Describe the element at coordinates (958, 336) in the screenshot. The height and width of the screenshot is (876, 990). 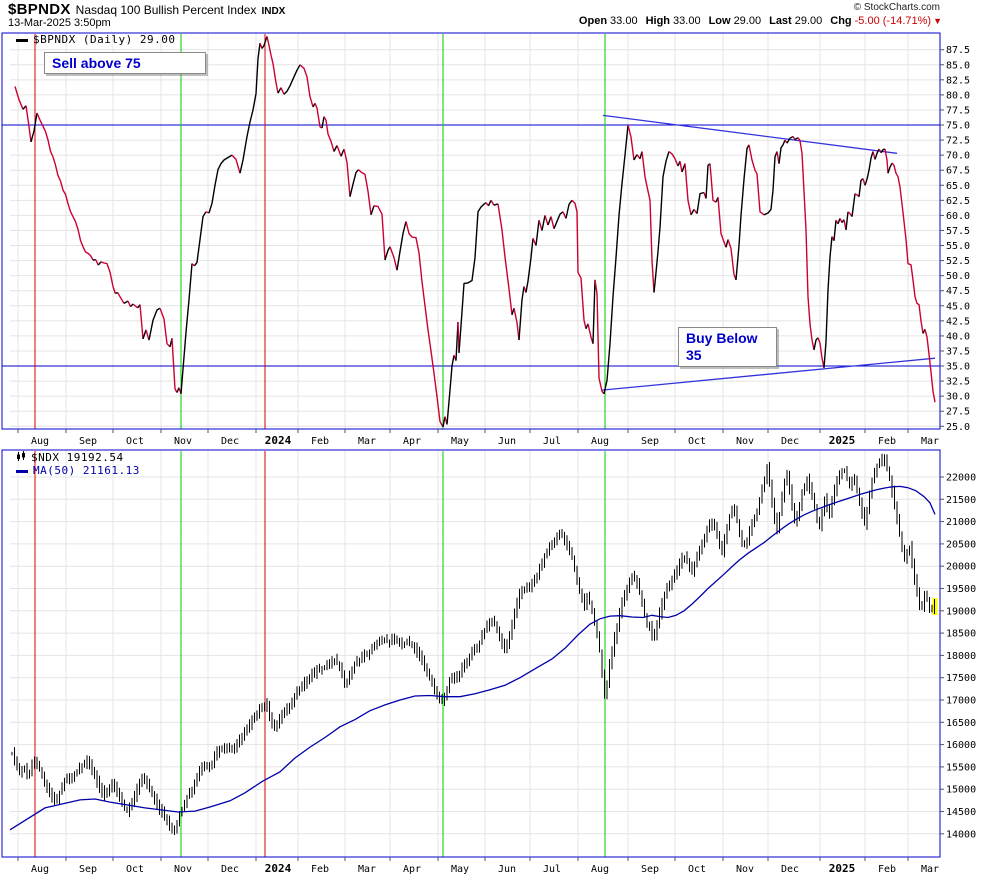
I see `svg-text: 40.0` at that location.